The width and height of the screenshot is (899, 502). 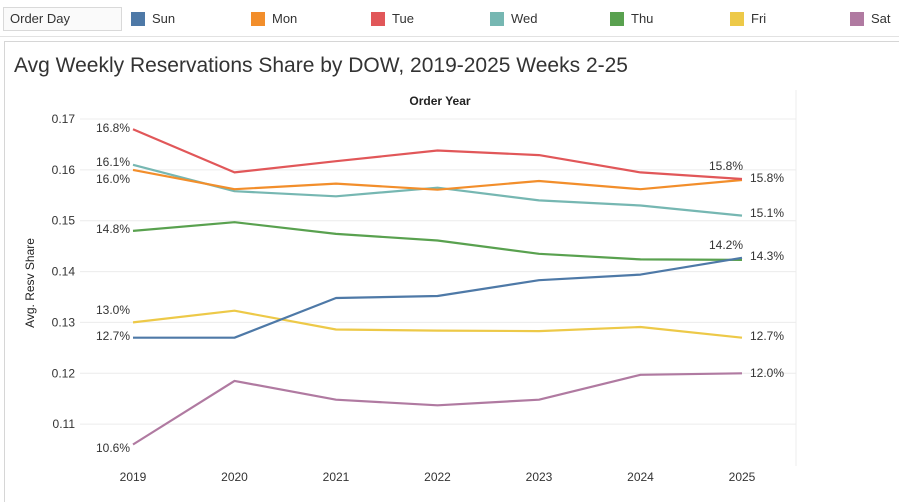 I want to click on start-label-mon: 16.0%, so click(x=113, y=179).